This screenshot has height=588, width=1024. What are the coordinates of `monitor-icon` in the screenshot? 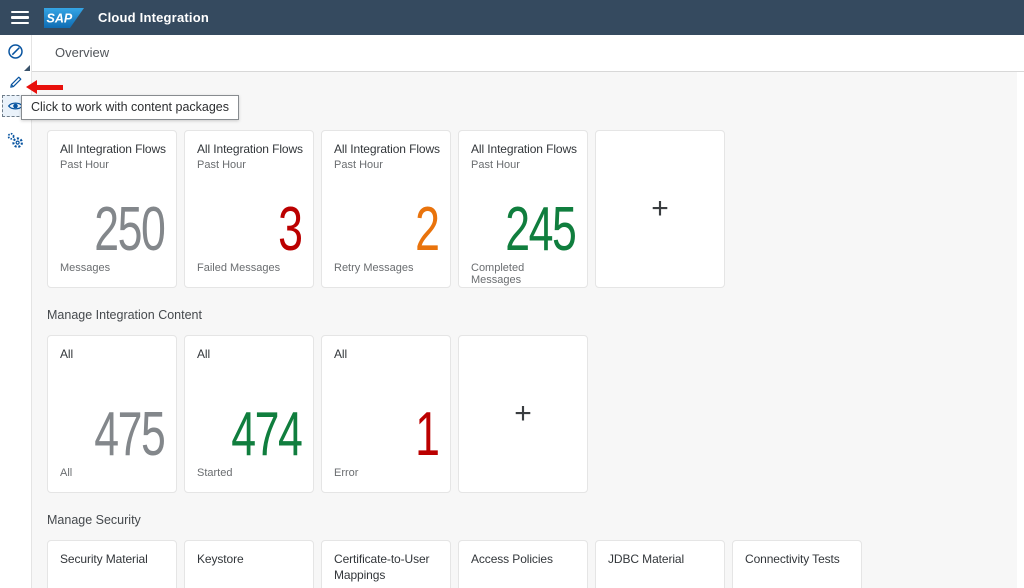 It's located at (15, 51).